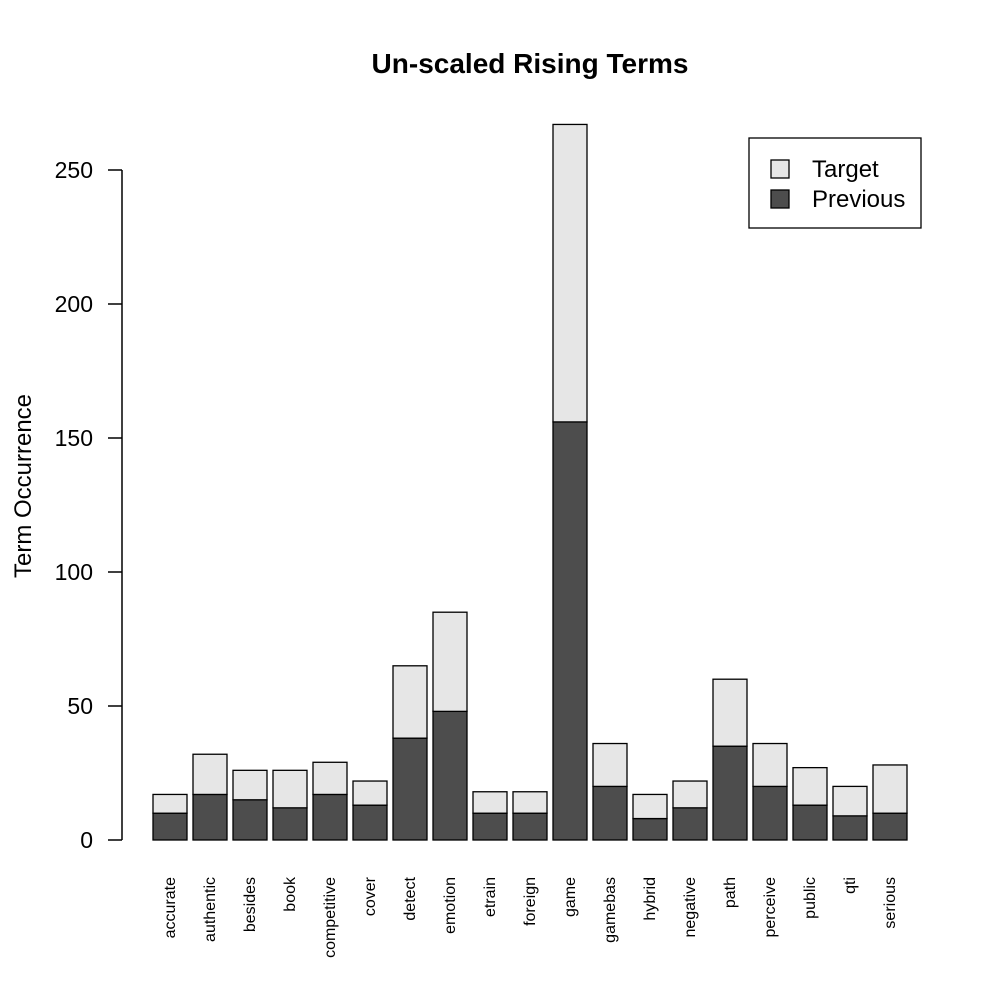  What do you see at coordinates (770, 765) in the screenshot?
I see `bar-target-perceive` at bounding box center [770, 765].